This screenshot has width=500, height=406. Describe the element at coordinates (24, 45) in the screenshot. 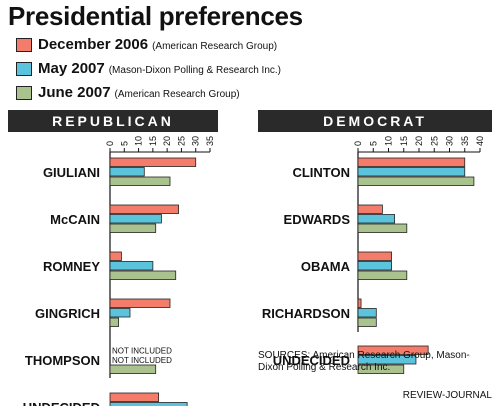

I see `legend-swatch-december-2006` at that location.